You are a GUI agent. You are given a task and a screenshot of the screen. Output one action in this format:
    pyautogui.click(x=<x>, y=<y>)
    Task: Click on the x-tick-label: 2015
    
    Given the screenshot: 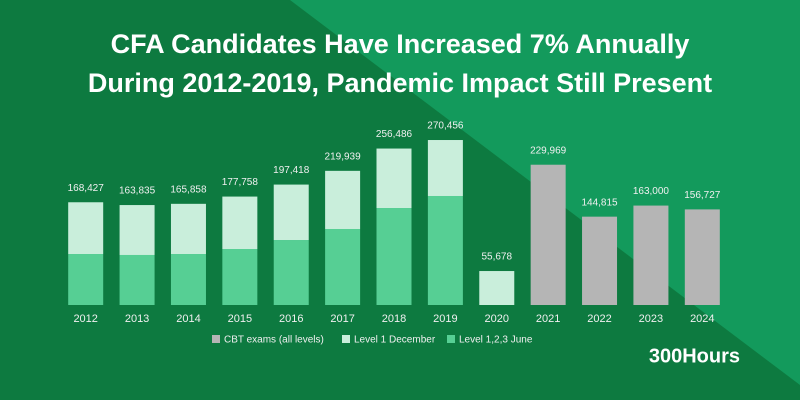 What is the action you would take?
    pyautogui.click(x=240, y=319)
    